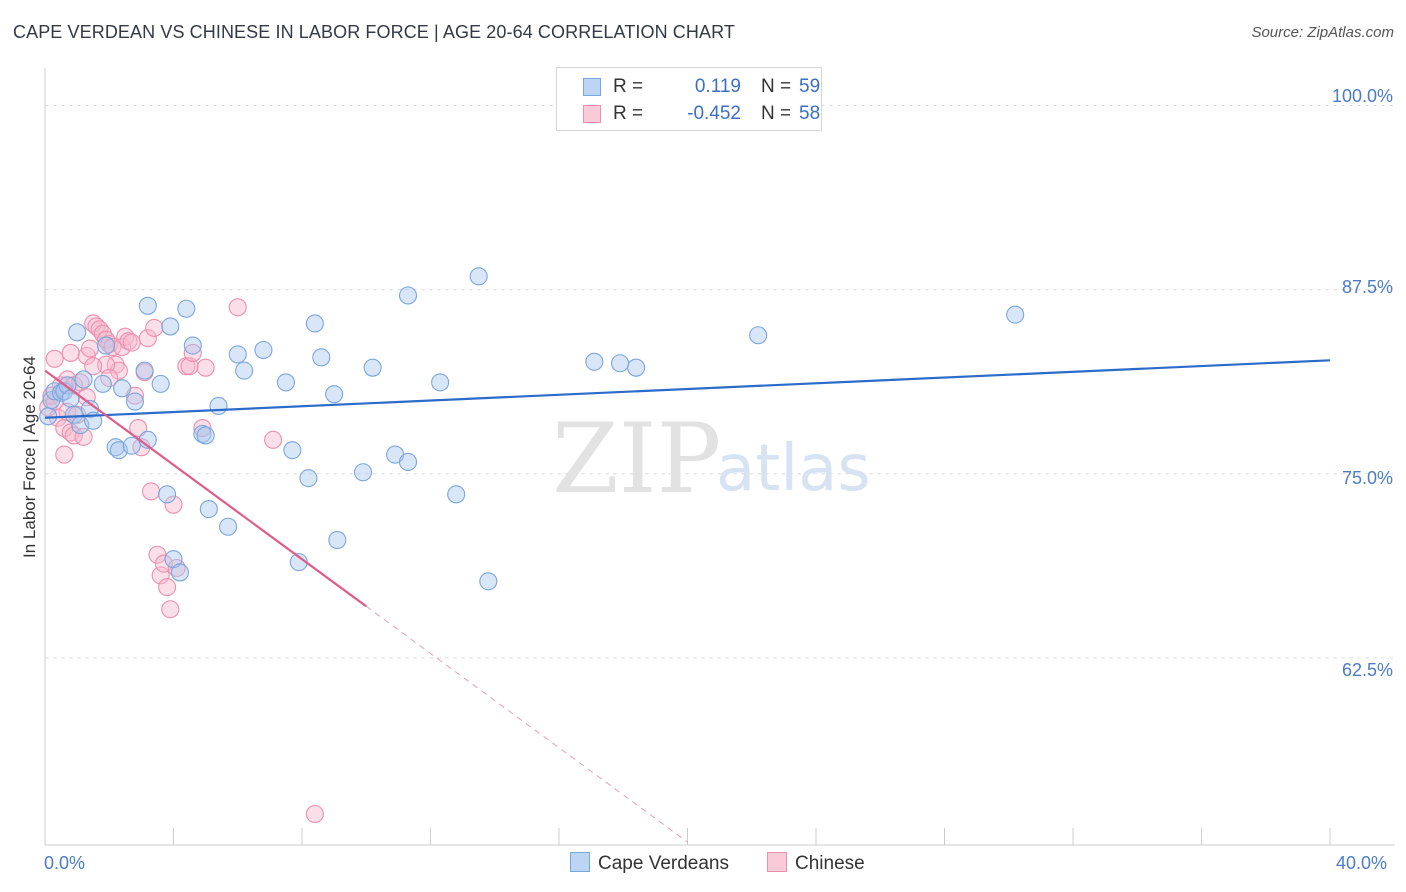  I want to click on y-tick-label: 100.0%, so click(1362, 96).